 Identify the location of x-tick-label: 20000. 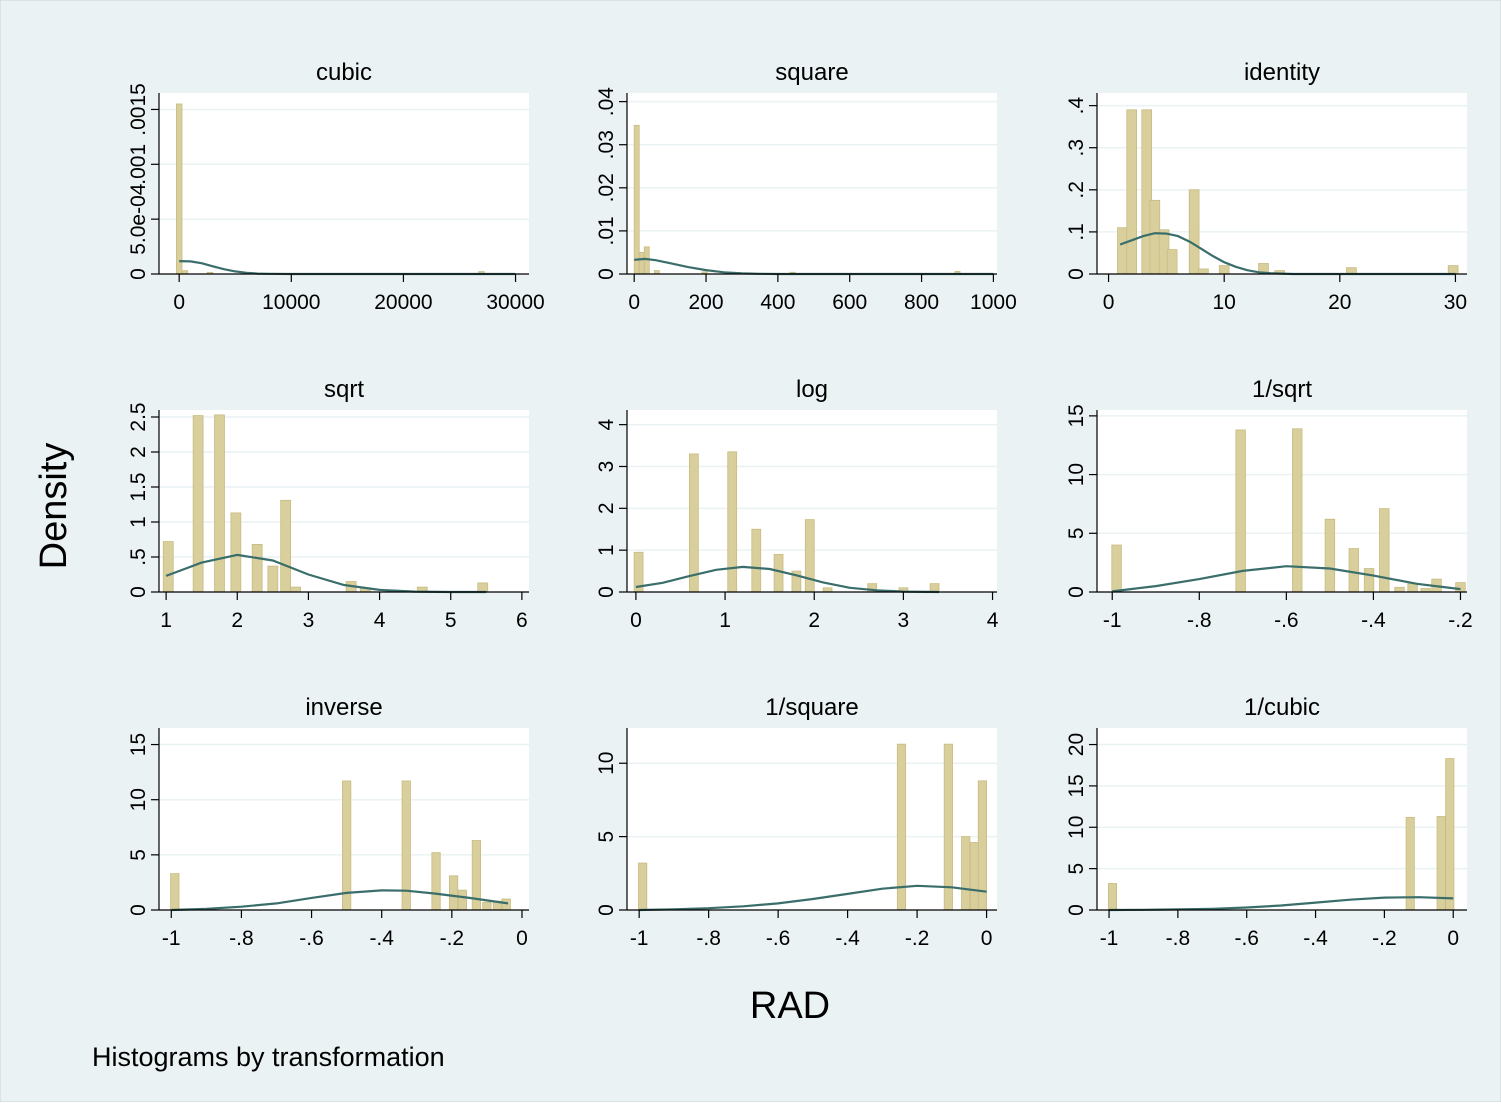
(403, 302).